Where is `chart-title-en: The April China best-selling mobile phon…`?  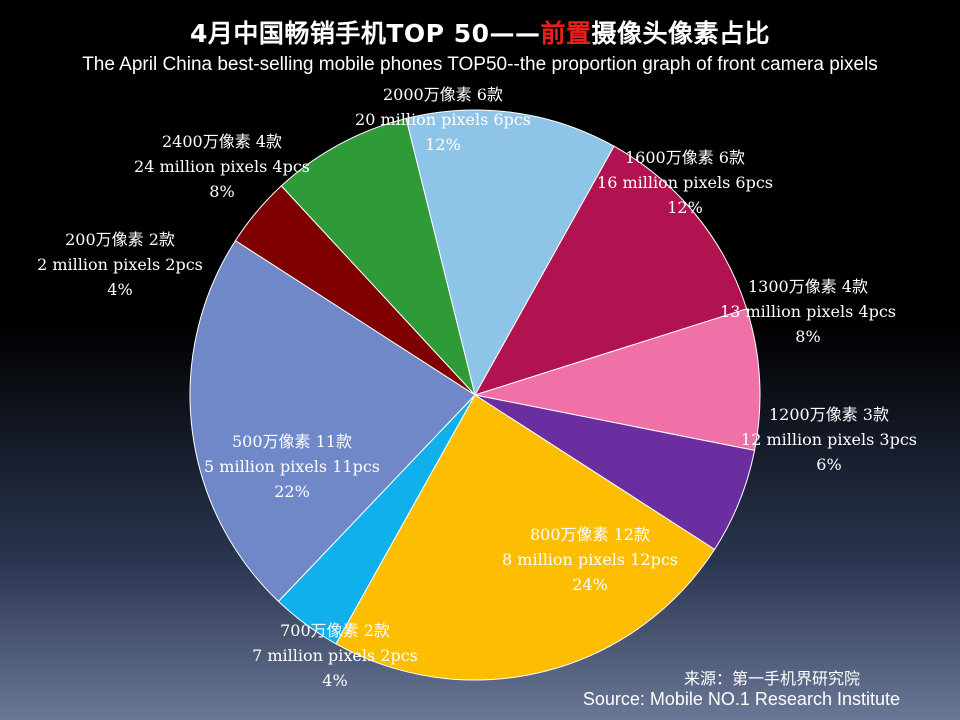
chart-title-en: The April China best-selling mobile phon… is located at coordinates (480, 64).